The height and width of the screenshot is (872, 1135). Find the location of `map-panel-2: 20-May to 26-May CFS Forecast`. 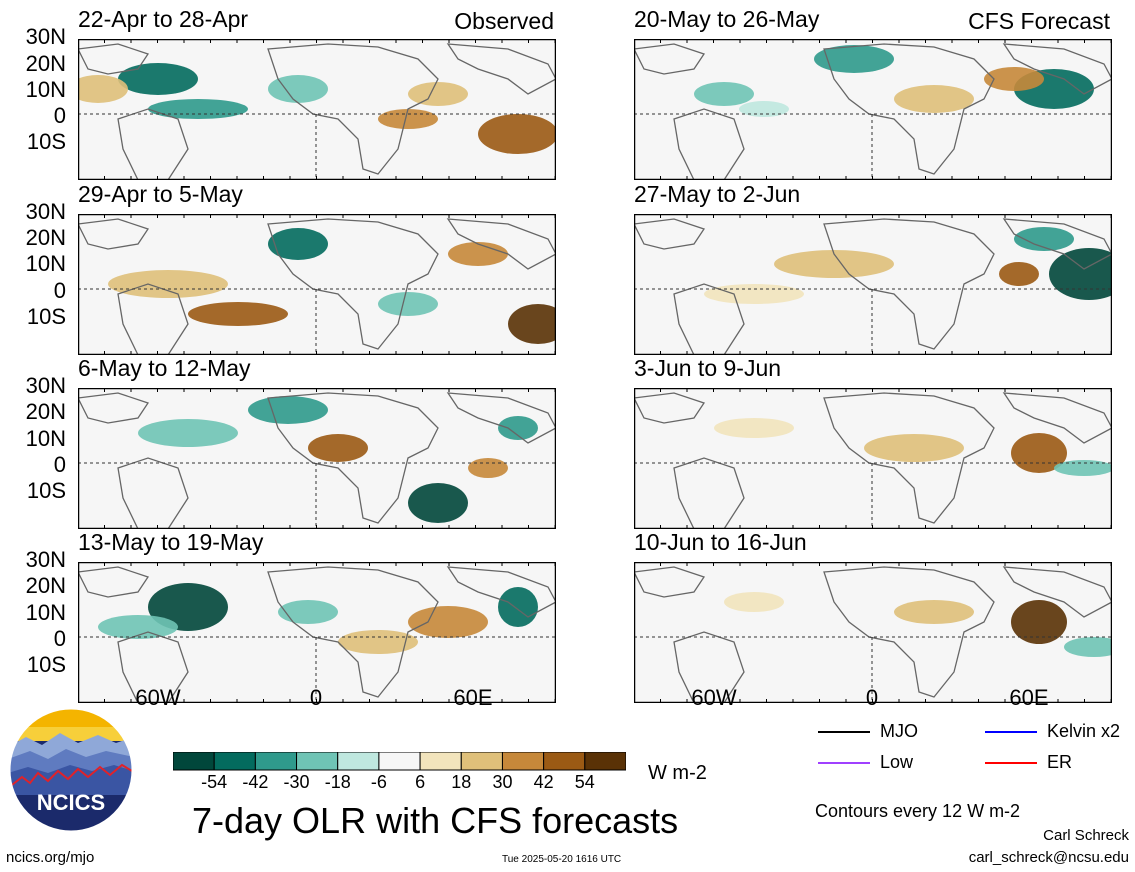

map-panel-2: 20-May to 26-May CFS Forecast is located at coordinates (873, 93).